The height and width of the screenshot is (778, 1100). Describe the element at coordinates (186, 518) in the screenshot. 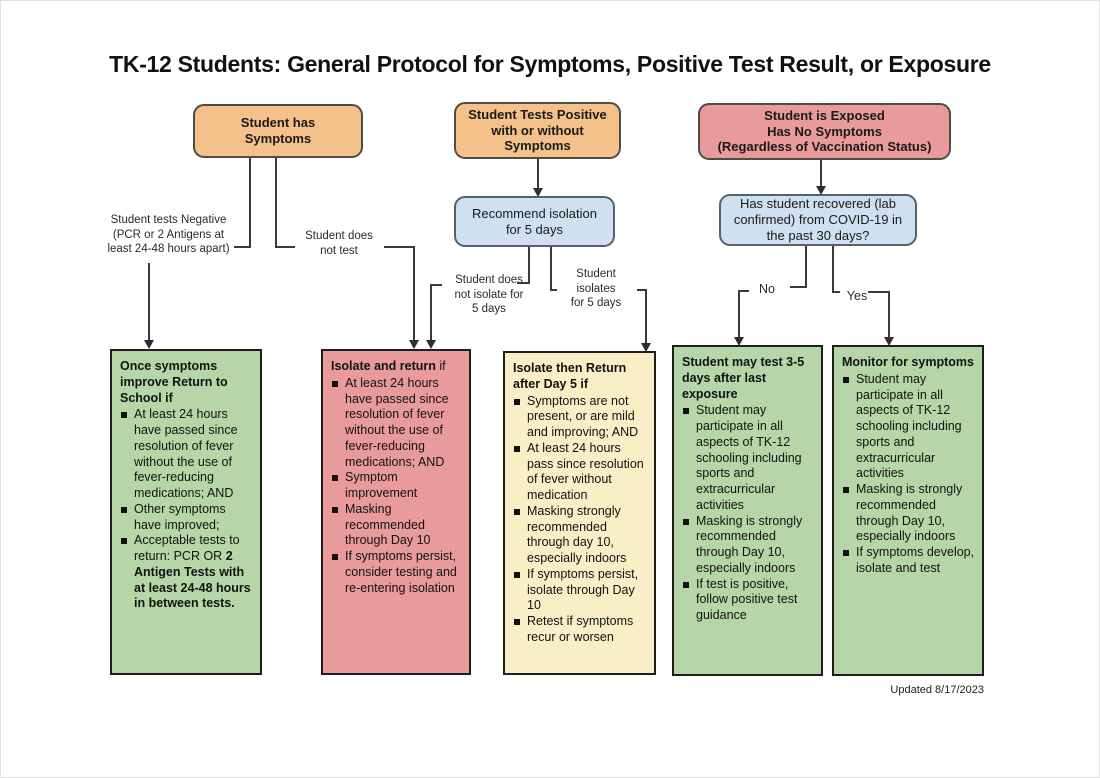

I see `bullet-item: Other symptoms have improved;` at that location.